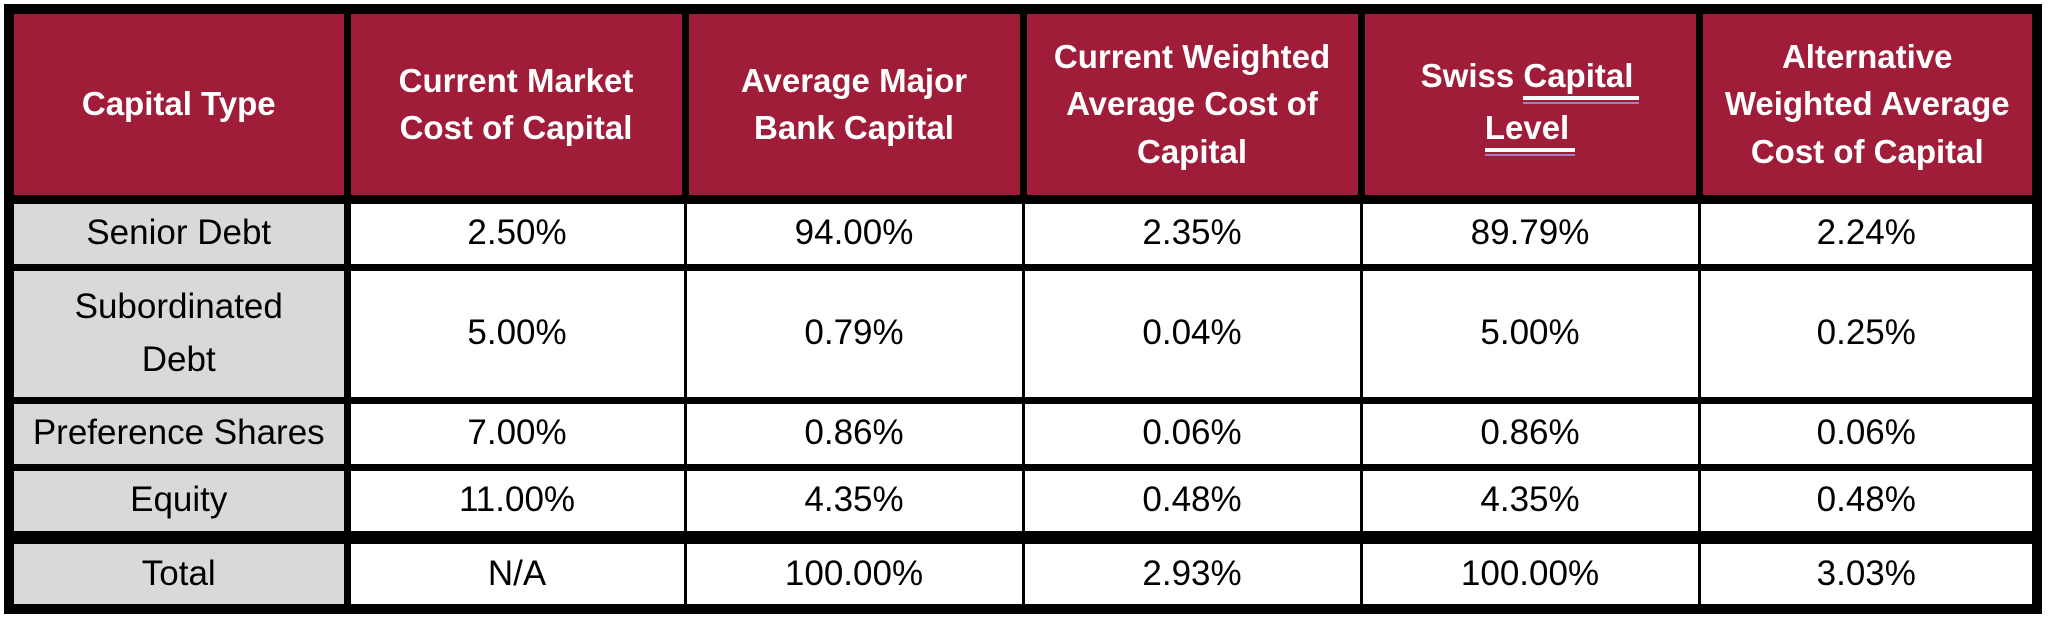 This screenshot has height=622, width=2048. I want to click on row-label-senior-debt: Senior Debt, so click(179, 233).